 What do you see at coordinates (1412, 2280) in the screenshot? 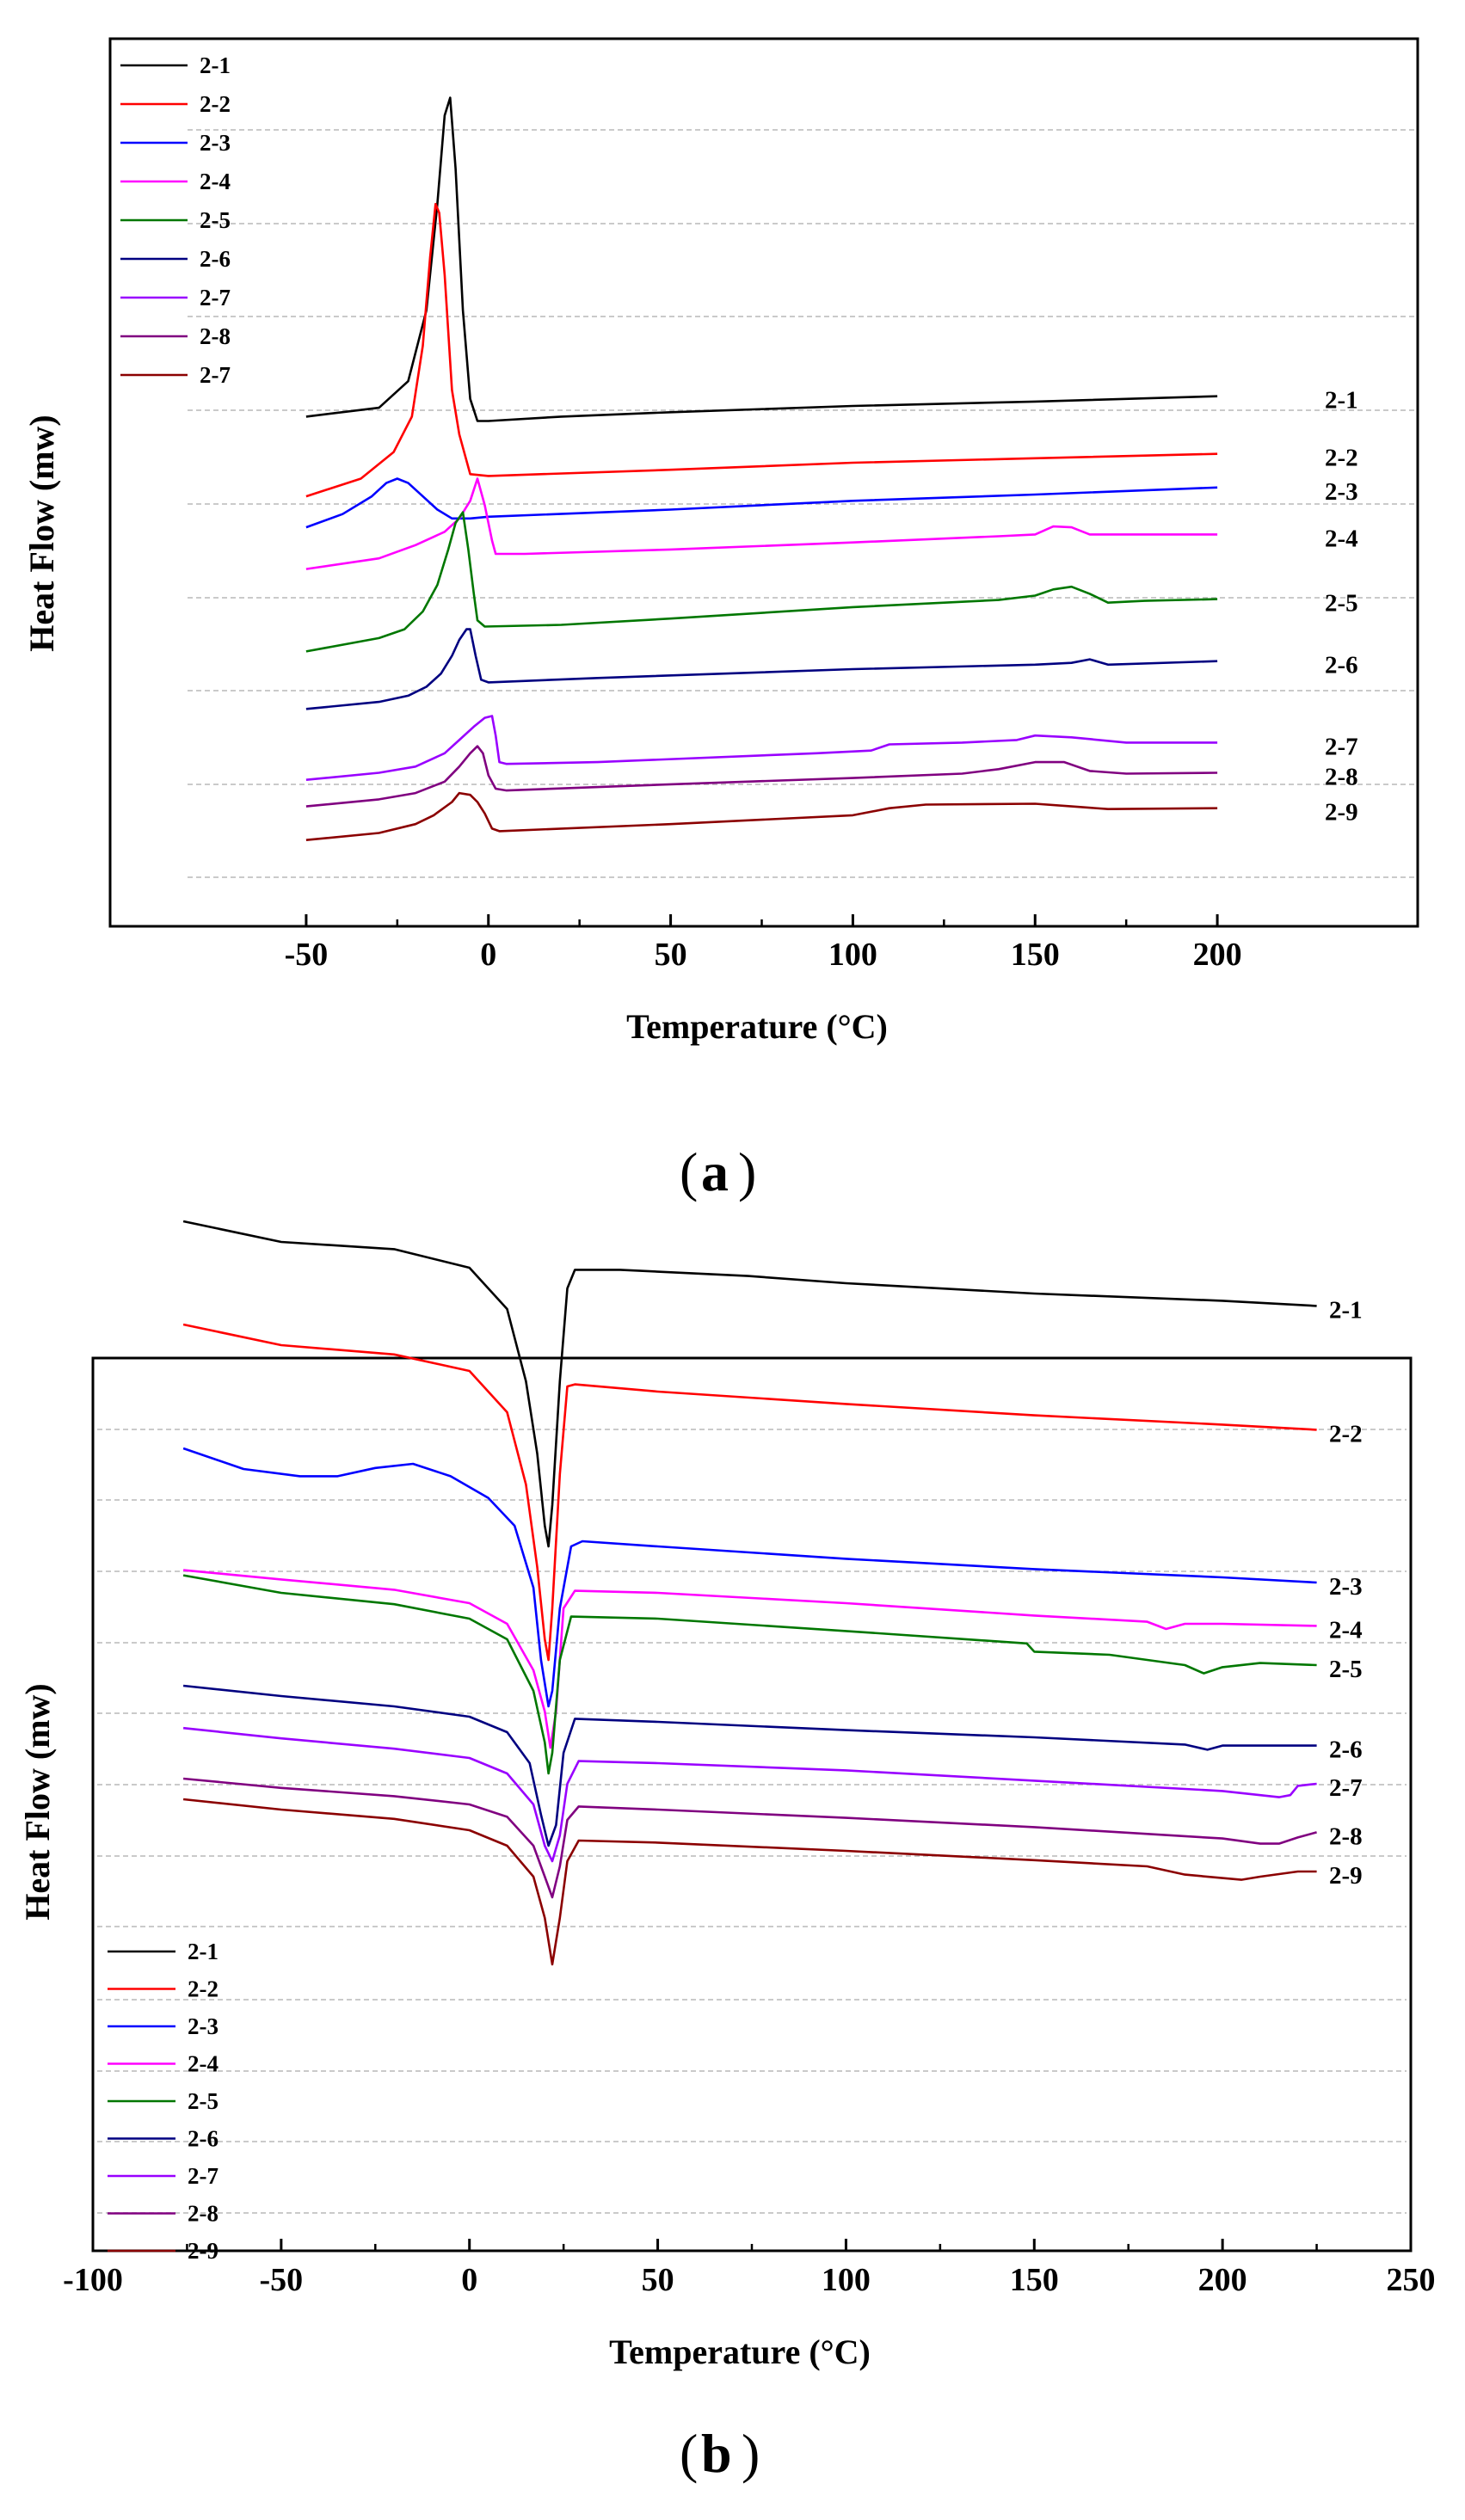
I see `x-tick-label: 250` at bounding box center [1412, 2280].